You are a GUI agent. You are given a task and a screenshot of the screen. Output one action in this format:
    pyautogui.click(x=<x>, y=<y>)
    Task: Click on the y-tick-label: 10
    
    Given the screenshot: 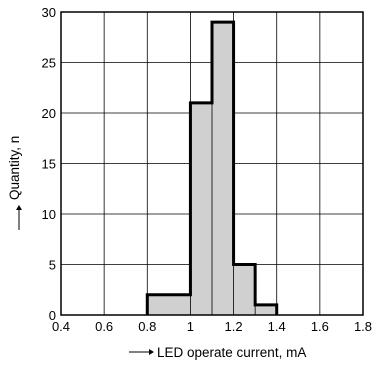 What is the action you would take?
    pyautogui.click(x=49, y=214)
    